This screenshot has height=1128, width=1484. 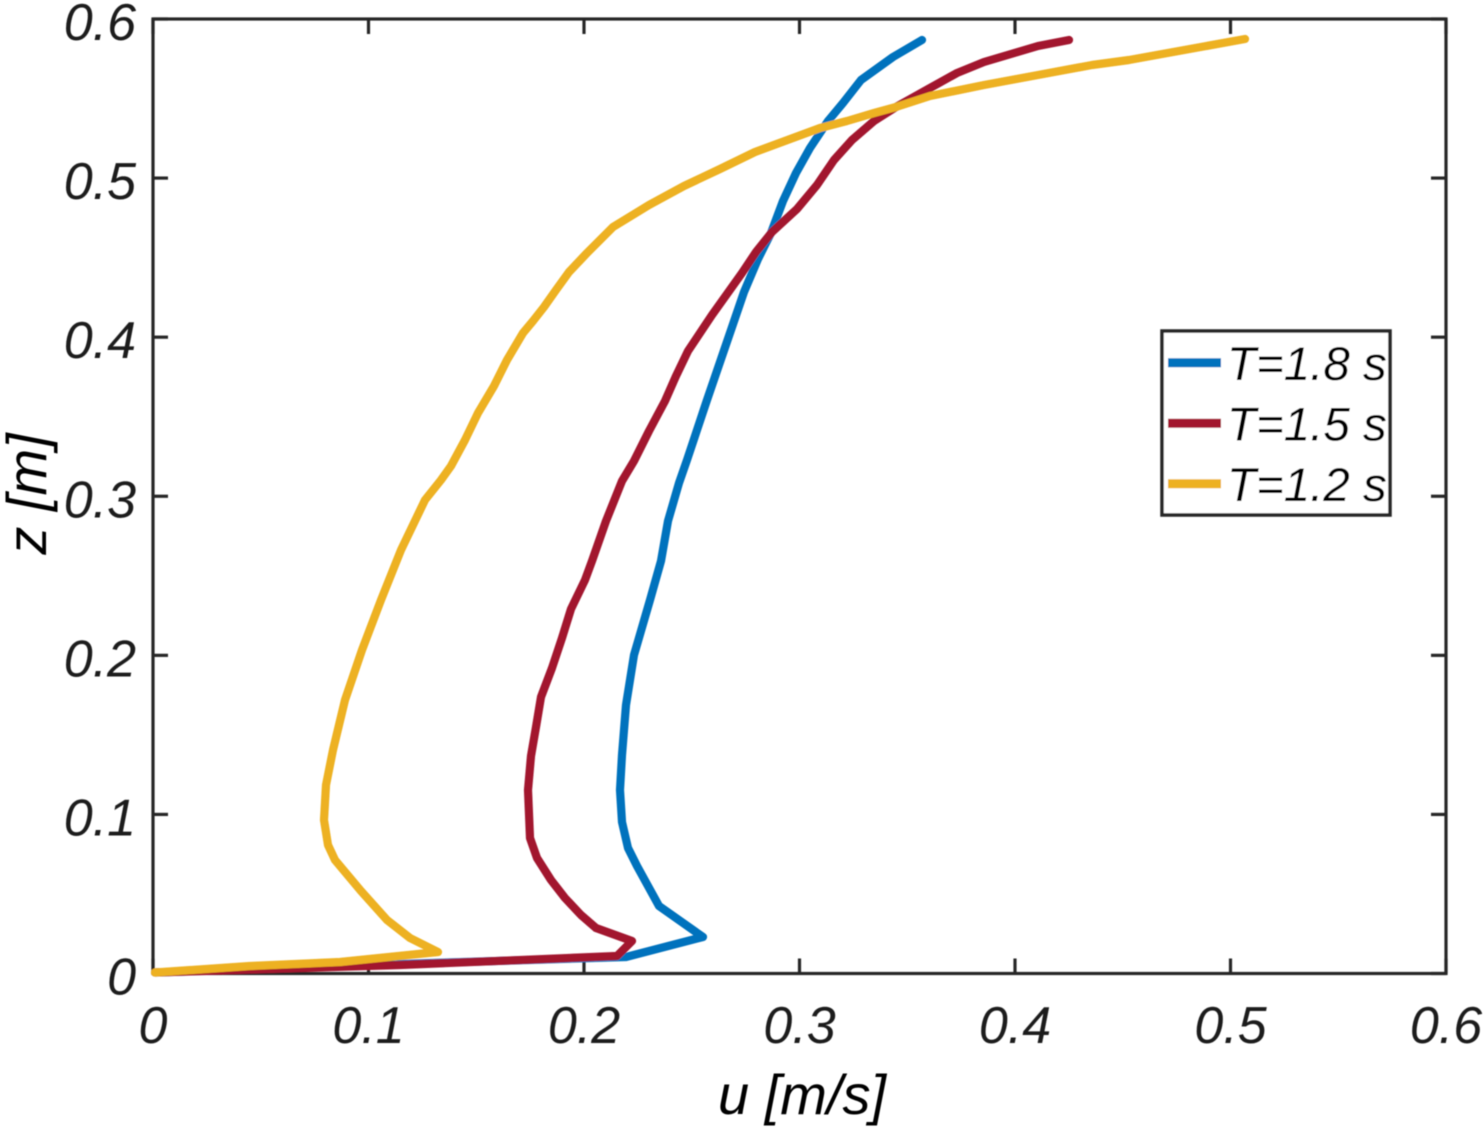 What do you see at coordinates (29, 494) in the screenshot?
I see `svg-text: z [m]` at bounding box center [29, 494].